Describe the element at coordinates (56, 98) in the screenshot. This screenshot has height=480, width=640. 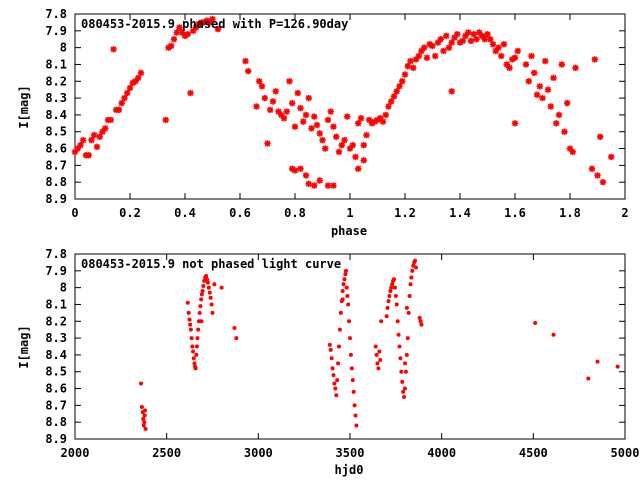
I see `y-tick-label: 8.3` at that location.